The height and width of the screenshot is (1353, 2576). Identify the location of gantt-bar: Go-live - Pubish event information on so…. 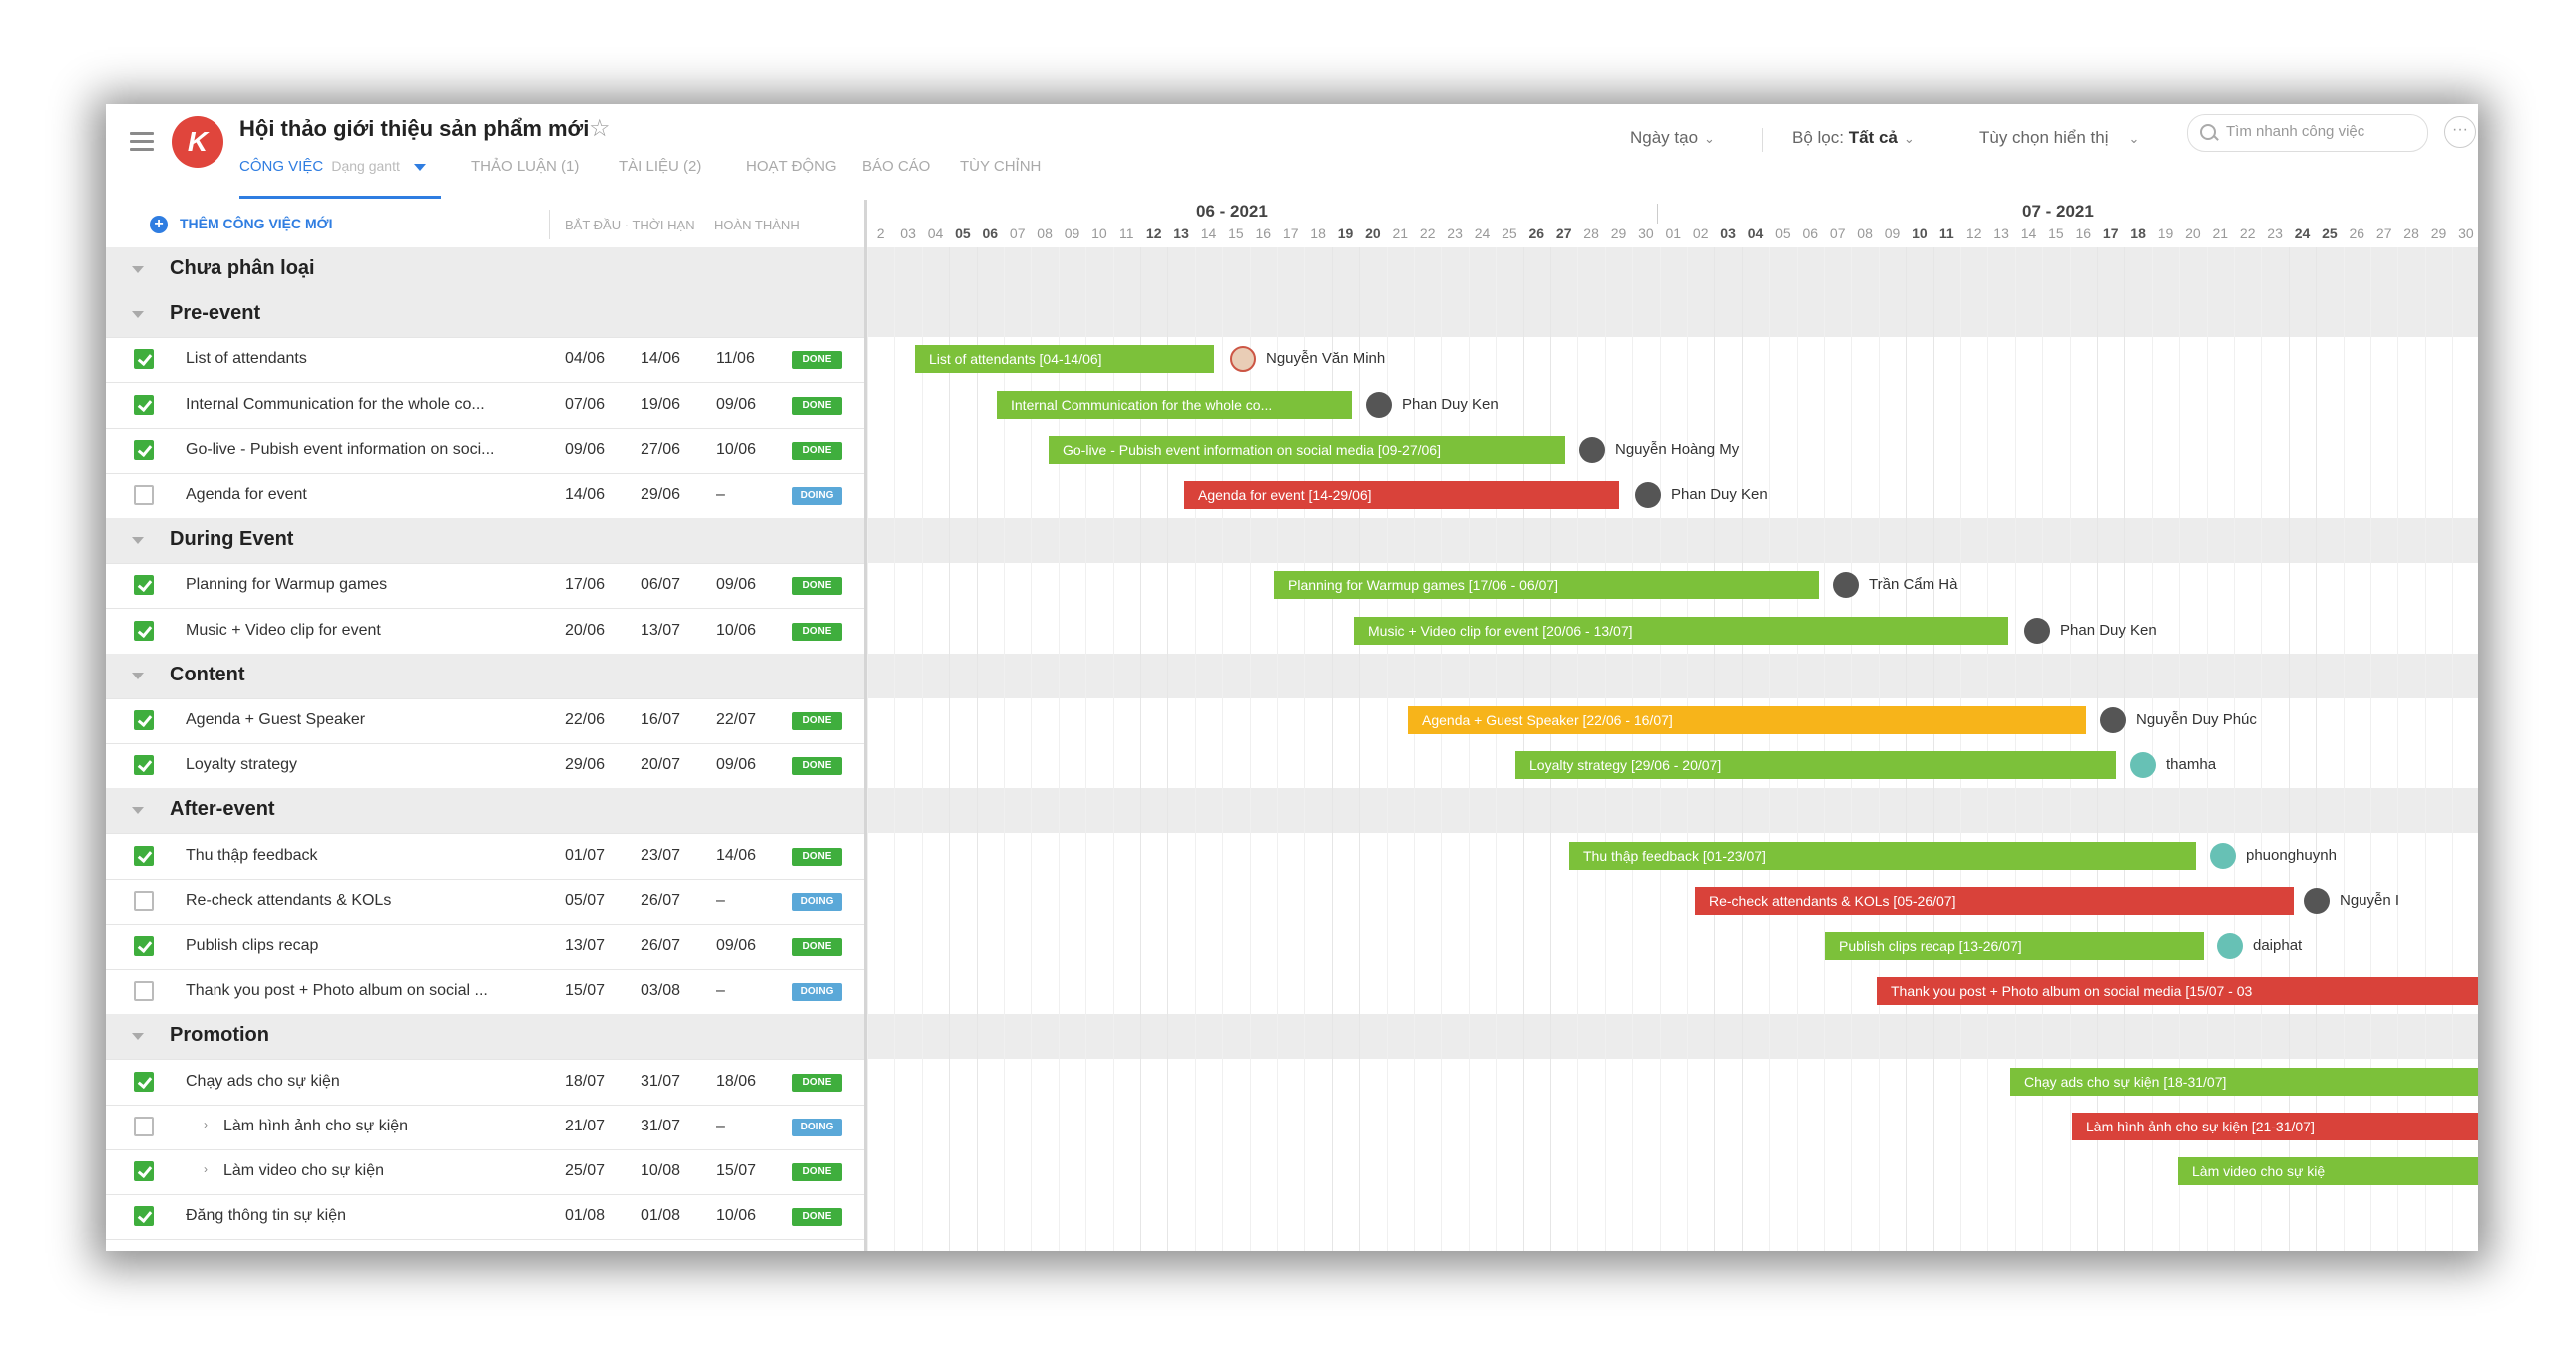
(1307, 449).